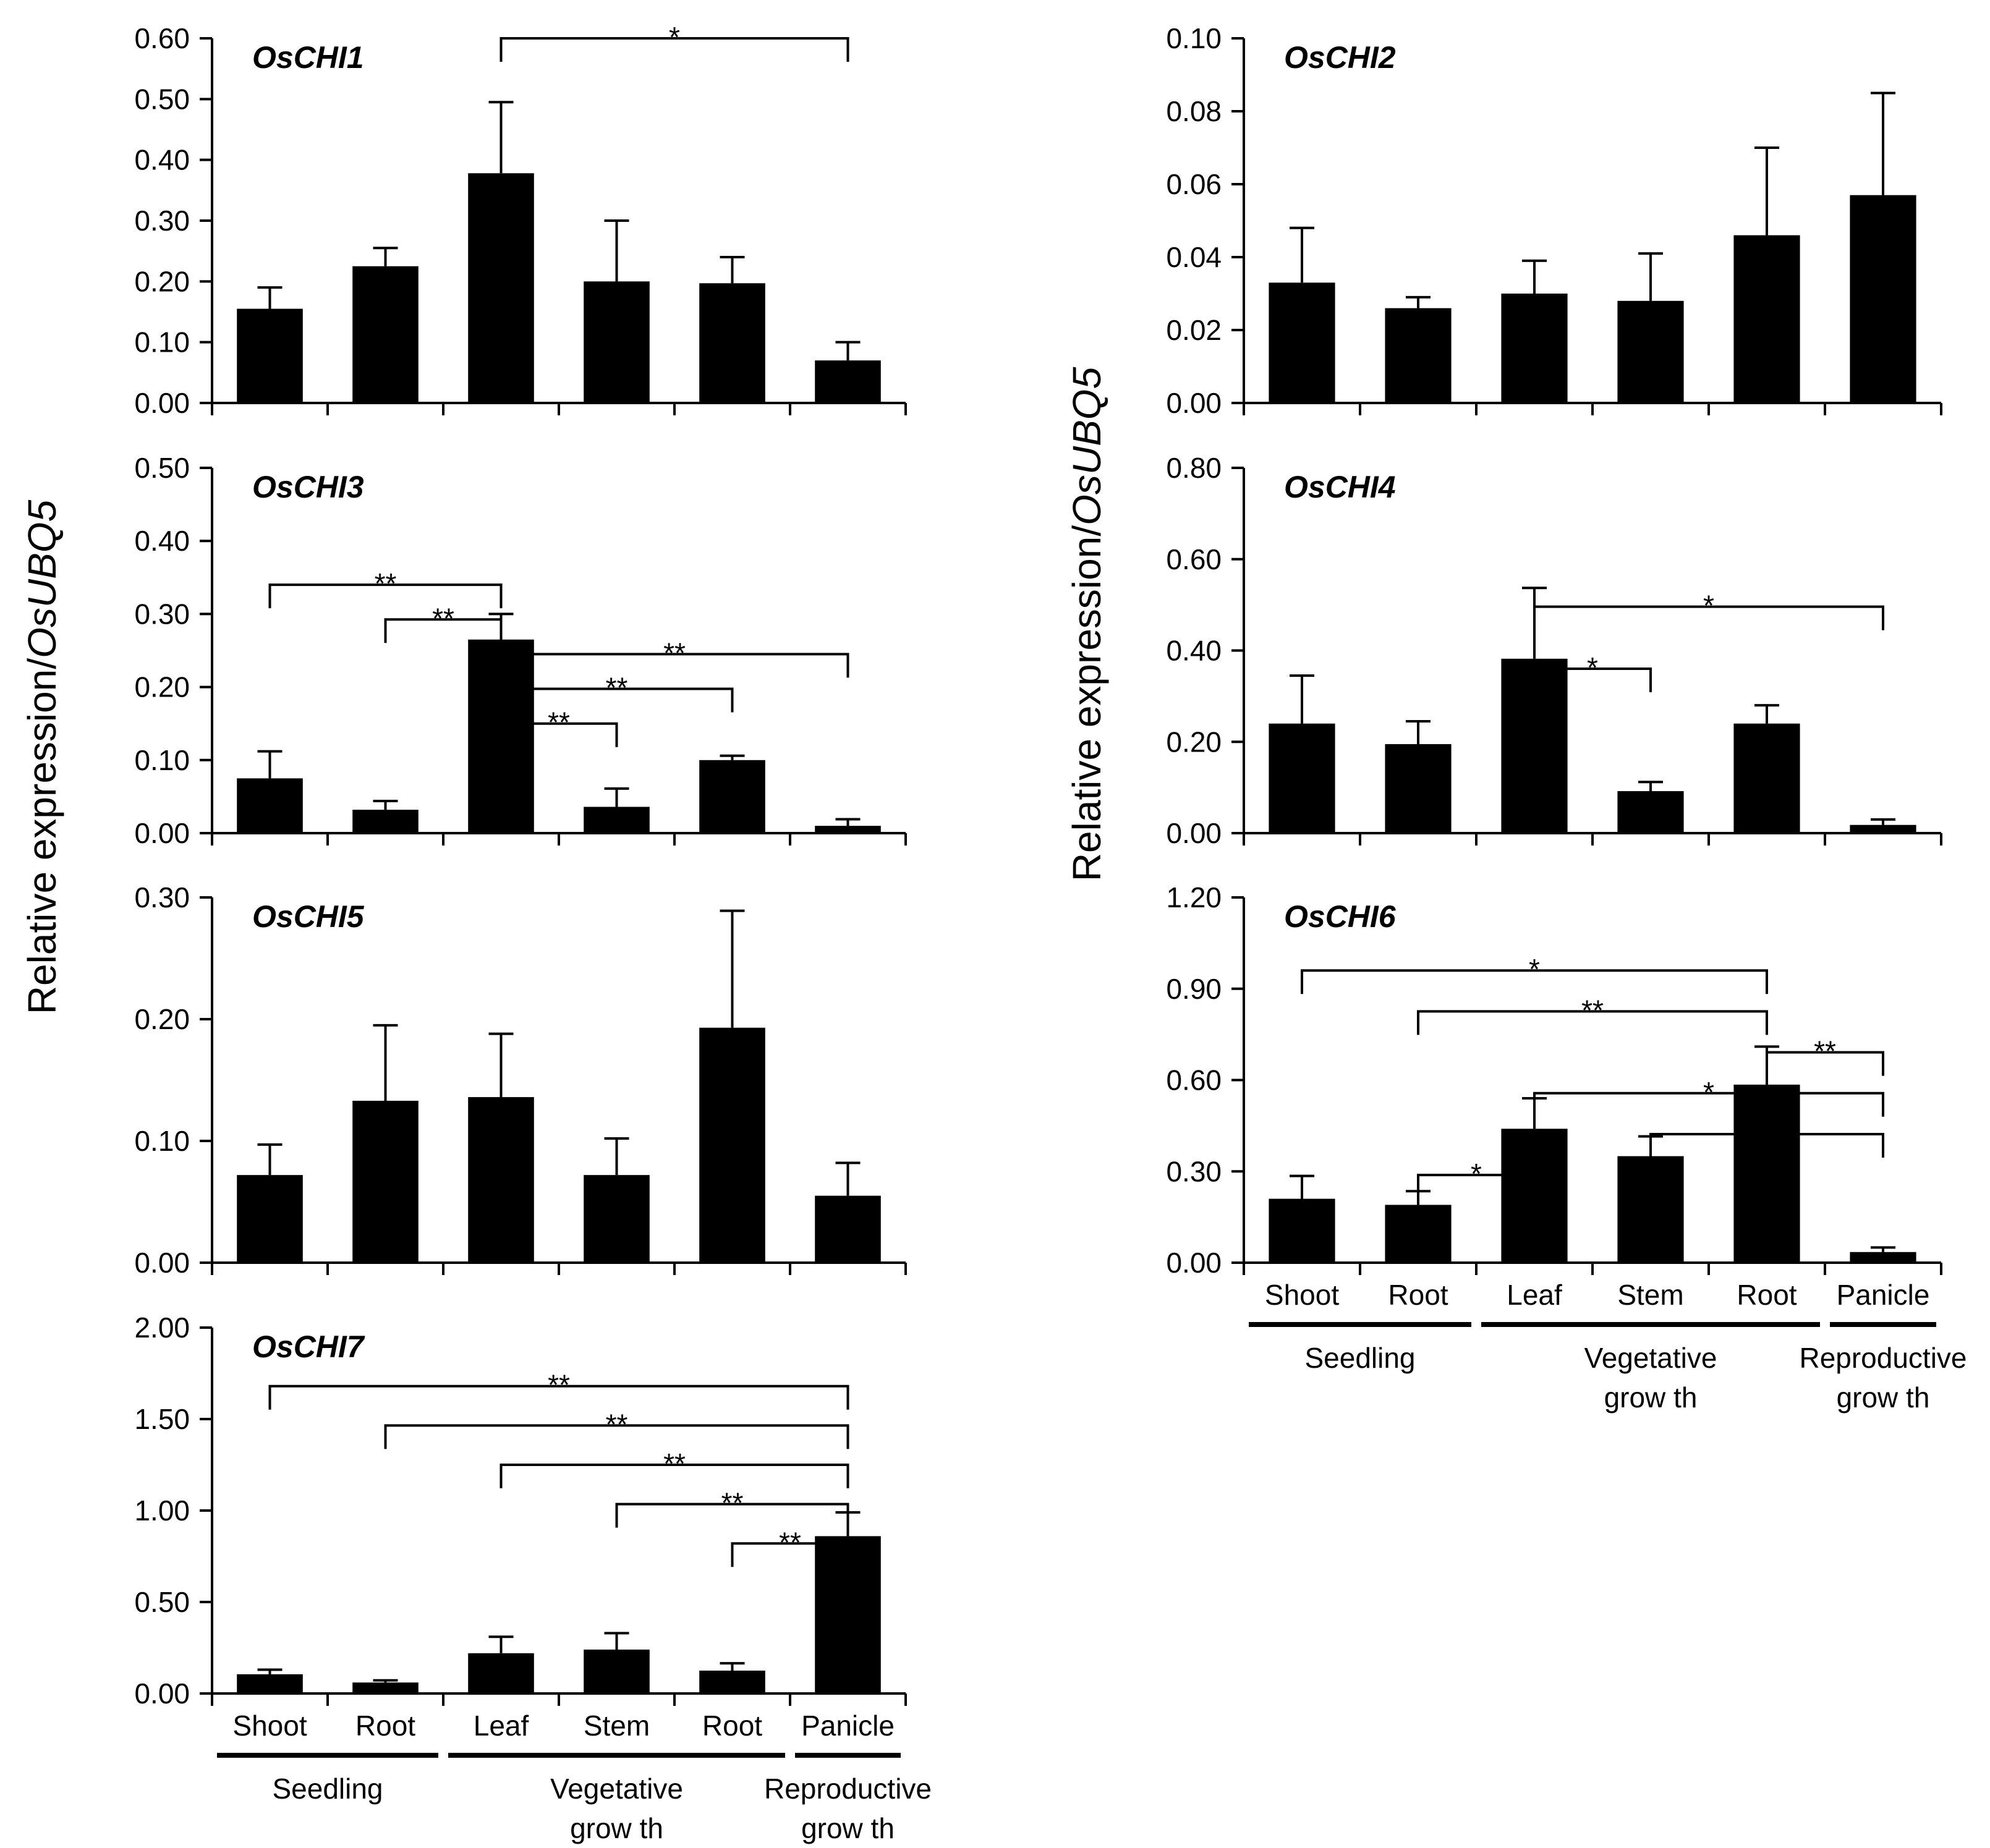 The width and height of the screenshot is (1990, 1848). Describe the element at coordinates (1194, 989) in the screenshot. I see `y-tick-label: 0.90` at that location.